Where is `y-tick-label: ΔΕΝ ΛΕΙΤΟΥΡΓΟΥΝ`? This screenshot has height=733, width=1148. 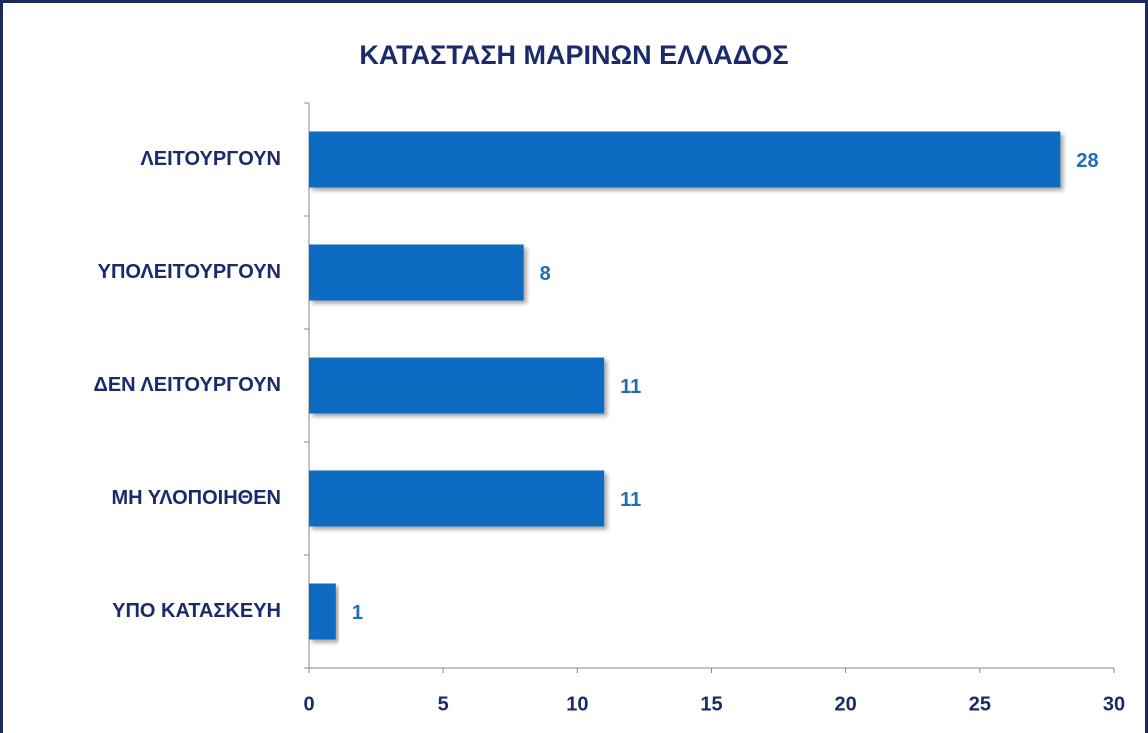 y-tick-label: ΔΕΝ ΛΕΙΤΟΥΡΓΟΥΝ is located at coordinates (187, 385).